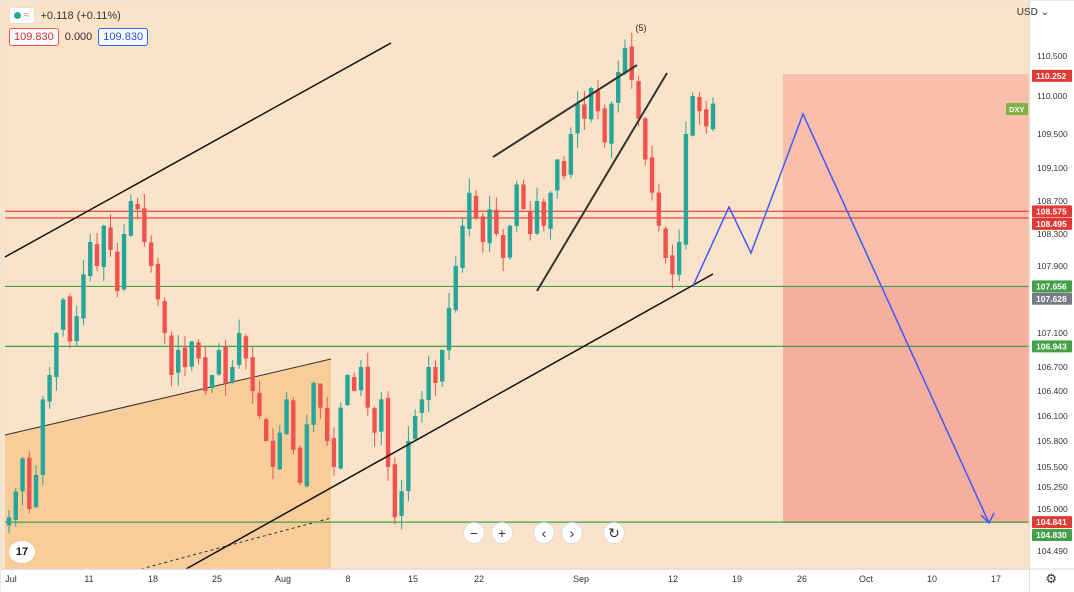 The image size is (1074, 592). I want to click on market-status-icon, so click(17, 15).